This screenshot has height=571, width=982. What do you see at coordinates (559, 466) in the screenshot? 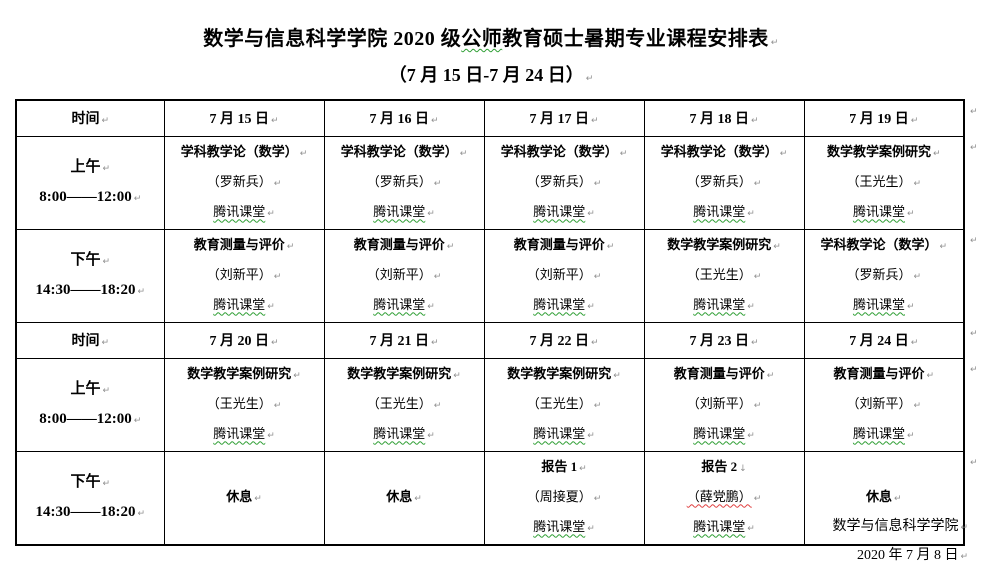
I see `cell-text: 报告 1` at bounding box center [559, 466].